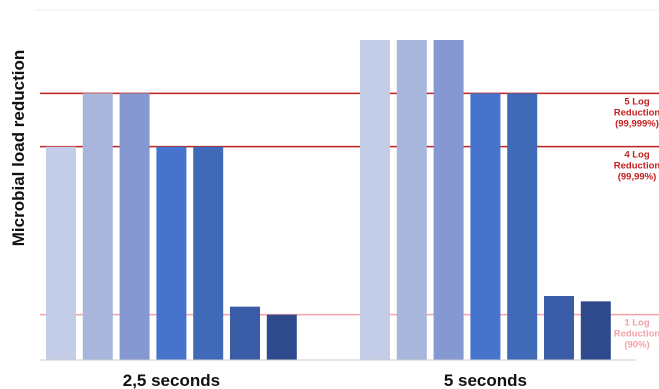  What do you see at coordinates (637, 123) in the screenshot?
I see `reference-label-line: (99,999%)` at bounding box center [637, 123].